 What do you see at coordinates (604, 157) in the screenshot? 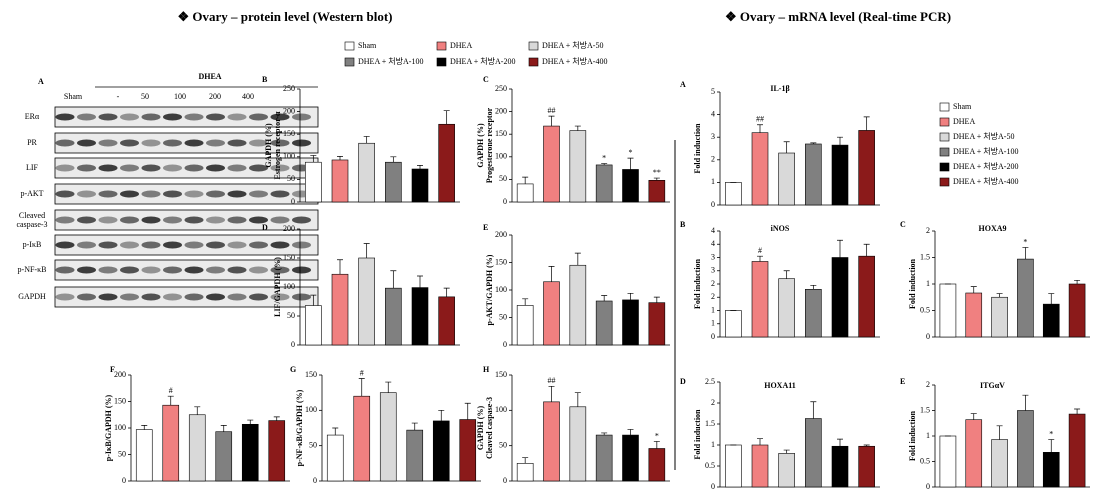
I see `significance-label: *` at bounding box center [604, 157].